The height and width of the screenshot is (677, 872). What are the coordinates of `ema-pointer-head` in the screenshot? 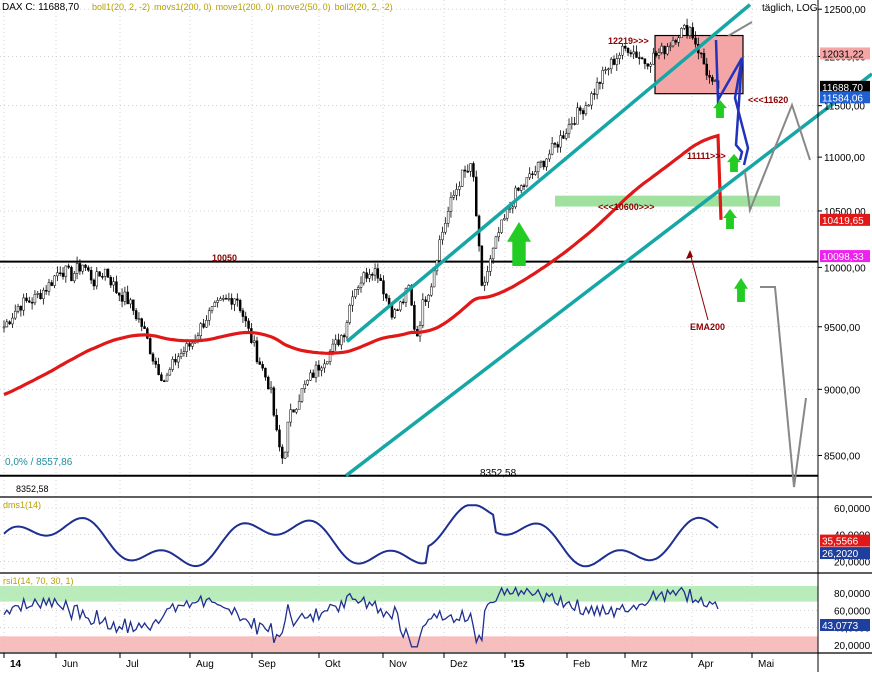 It's located at (689, 254).